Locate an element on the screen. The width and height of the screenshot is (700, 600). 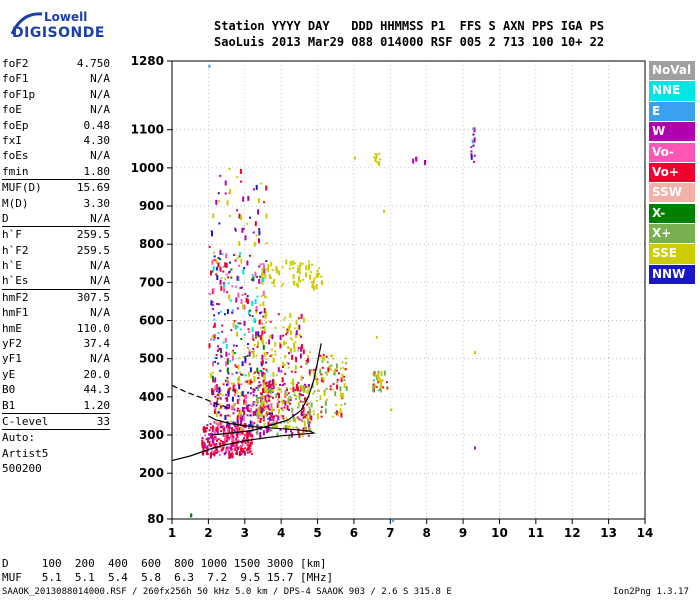
x-tick-label: 10 is located at coordinates (499, 533).